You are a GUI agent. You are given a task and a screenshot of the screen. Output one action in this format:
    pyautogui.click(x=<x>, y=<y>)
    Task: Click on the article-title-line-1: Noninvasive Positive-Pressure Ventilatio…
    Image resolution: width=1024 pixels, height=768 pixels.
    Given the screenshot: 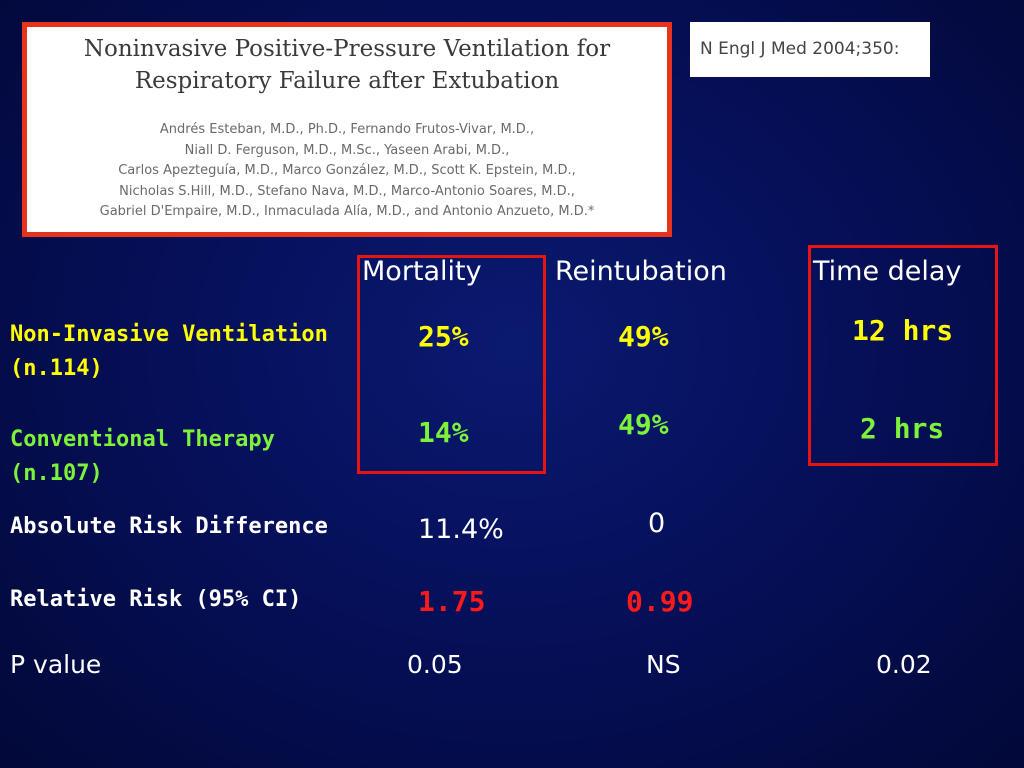 What is the action you would take?
    pyautogui.click(x=347, y=49)
    